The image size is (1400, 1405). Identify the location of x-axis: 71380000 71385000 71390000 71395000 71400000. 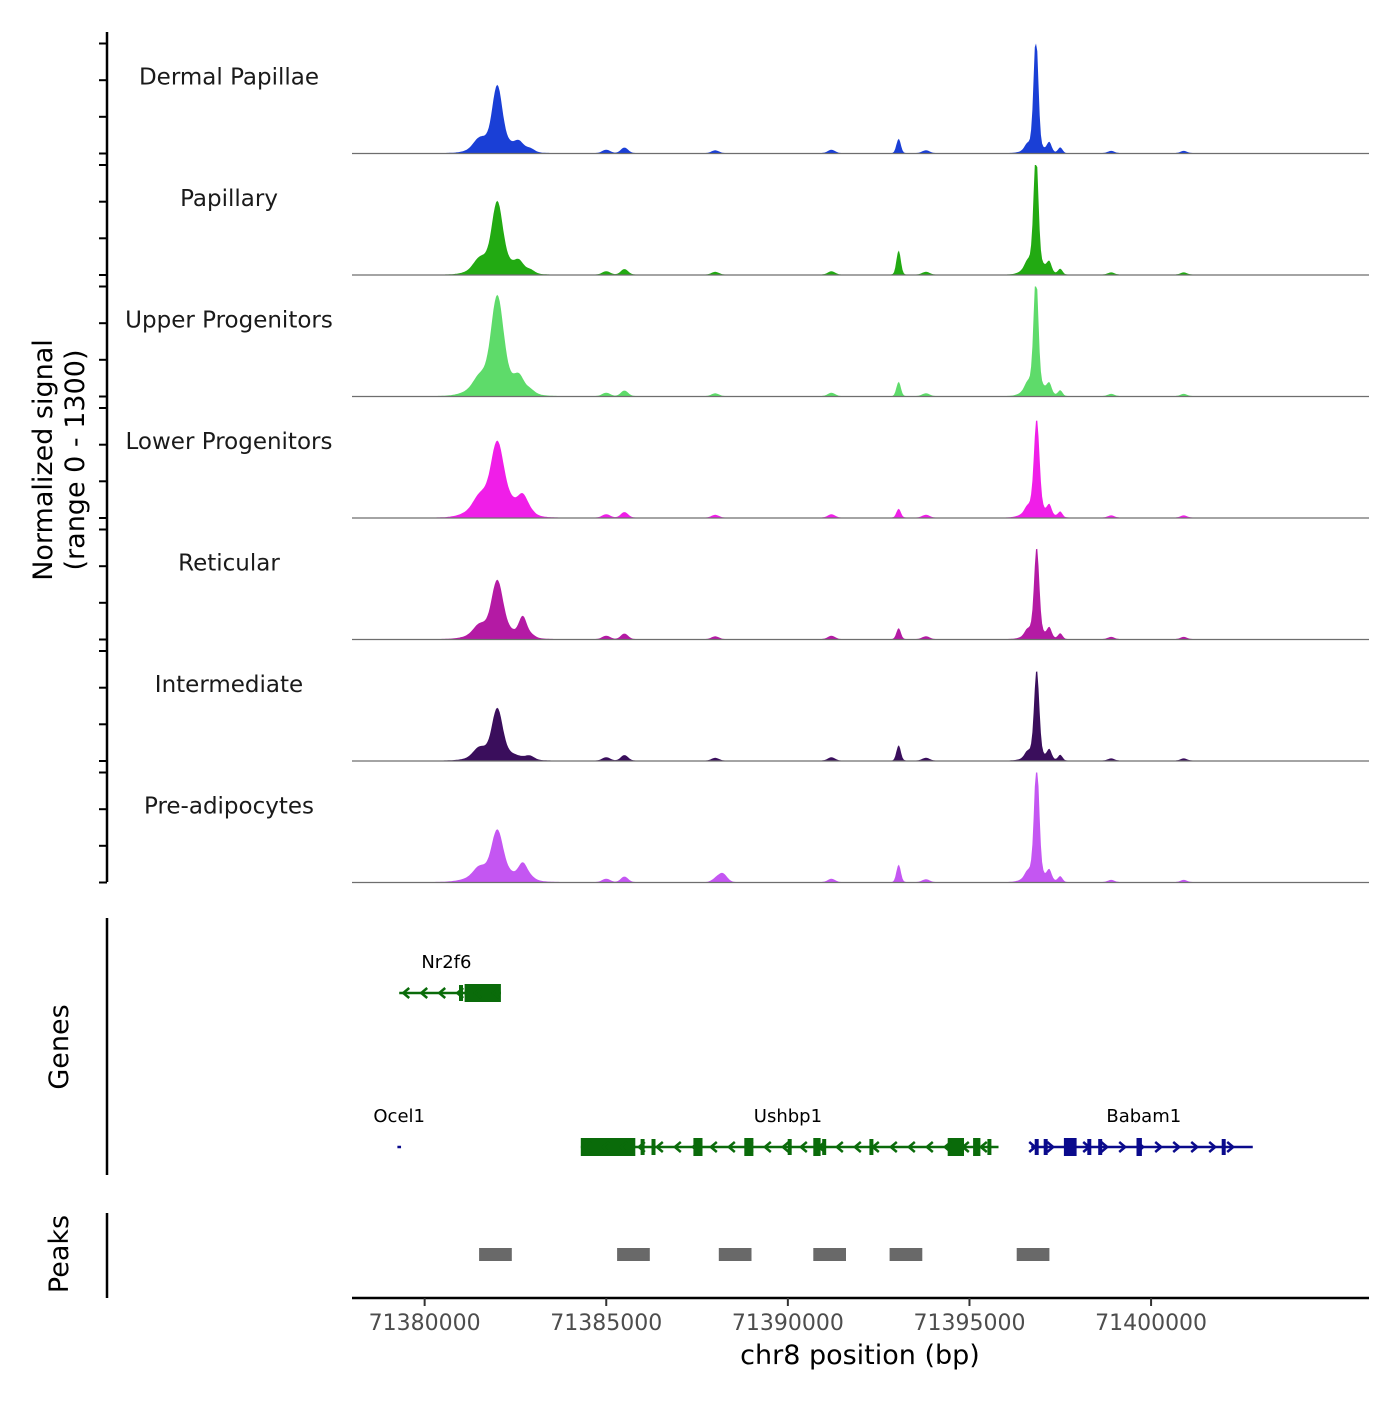
(860, 1316).